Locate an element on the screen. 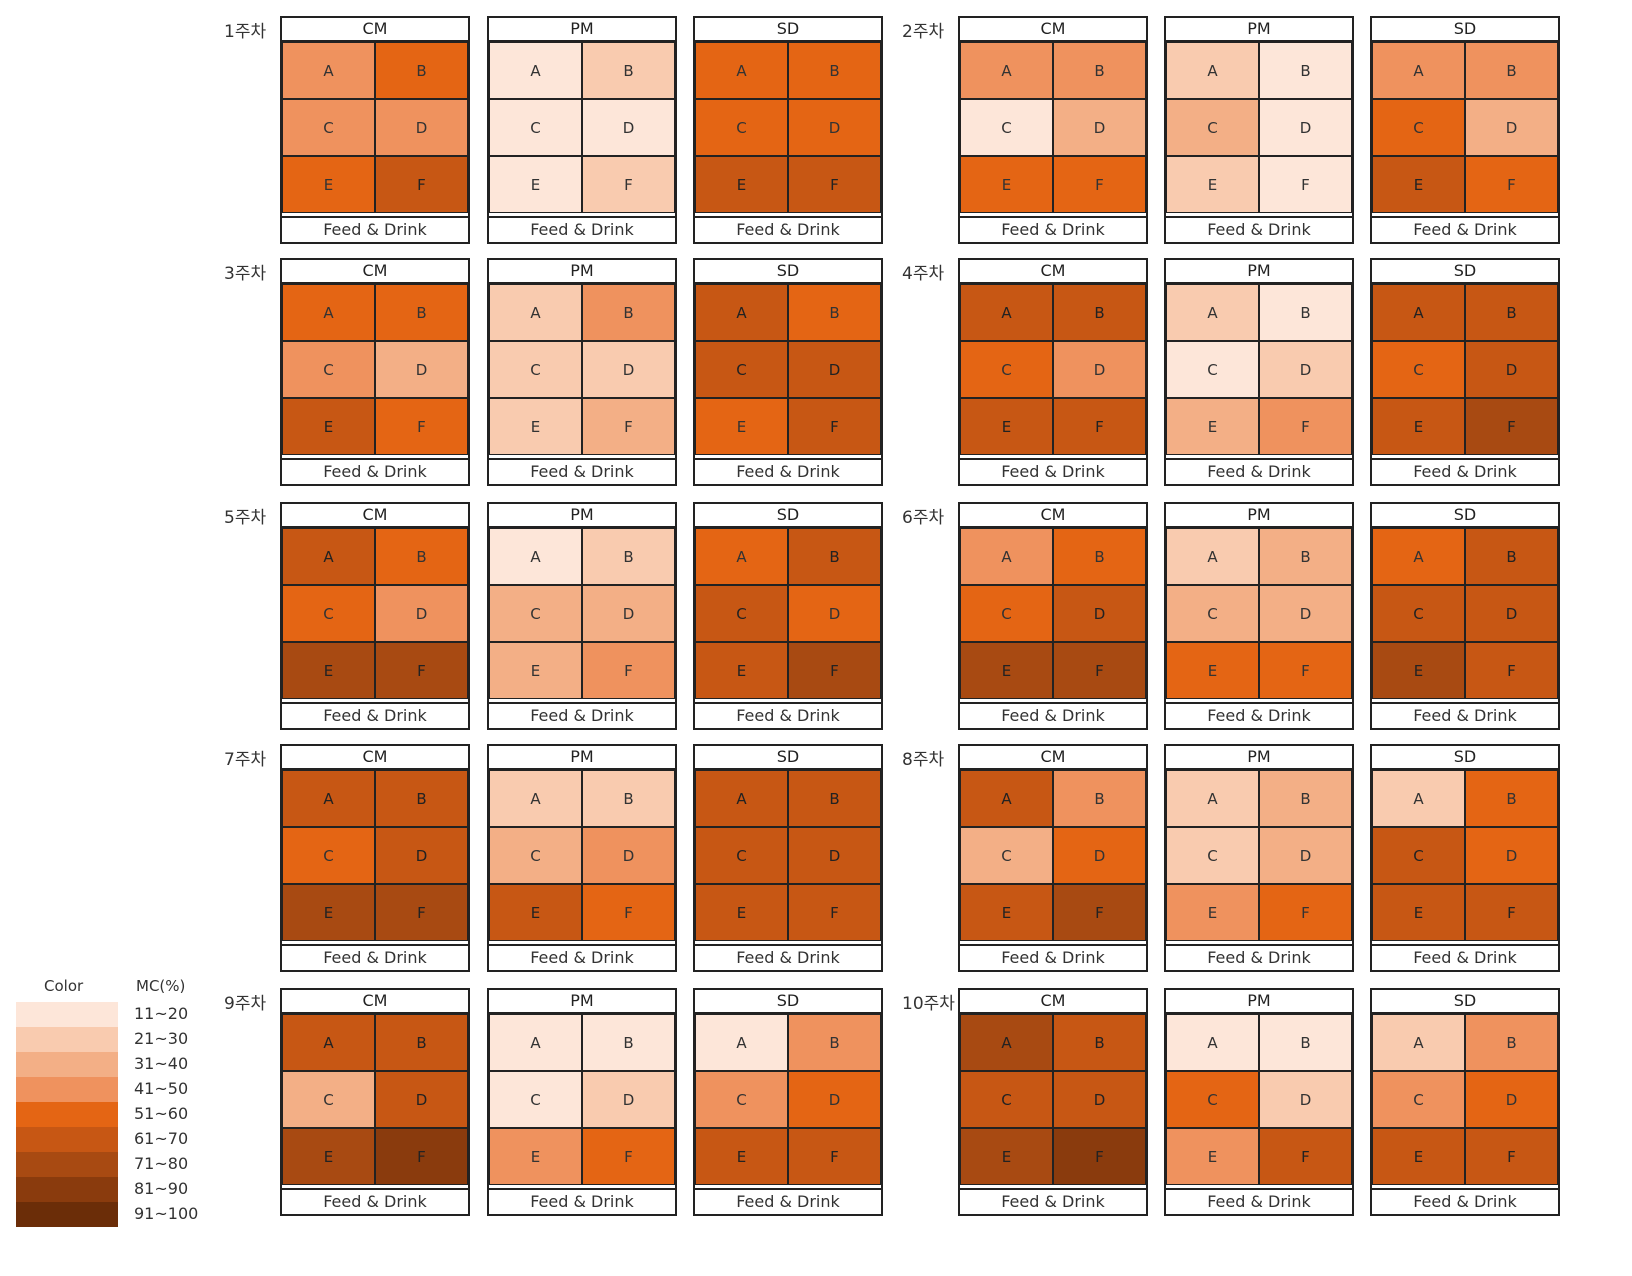 This screenshot has height=1276, width=1632. legend-label: 71~80 is located at coordinates (161, 1163).